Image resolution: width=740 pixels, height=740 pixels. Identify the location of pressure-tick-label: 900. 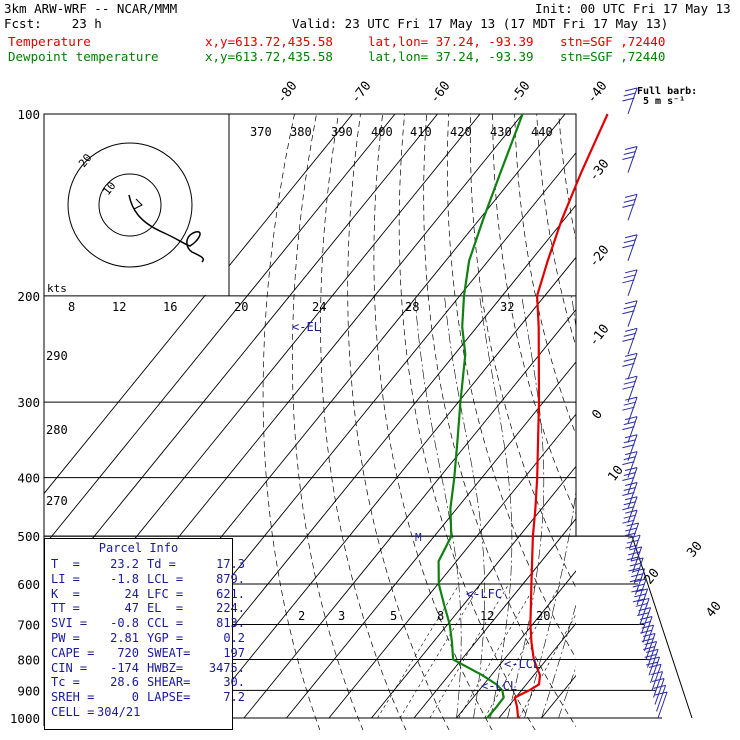
(28, 690).